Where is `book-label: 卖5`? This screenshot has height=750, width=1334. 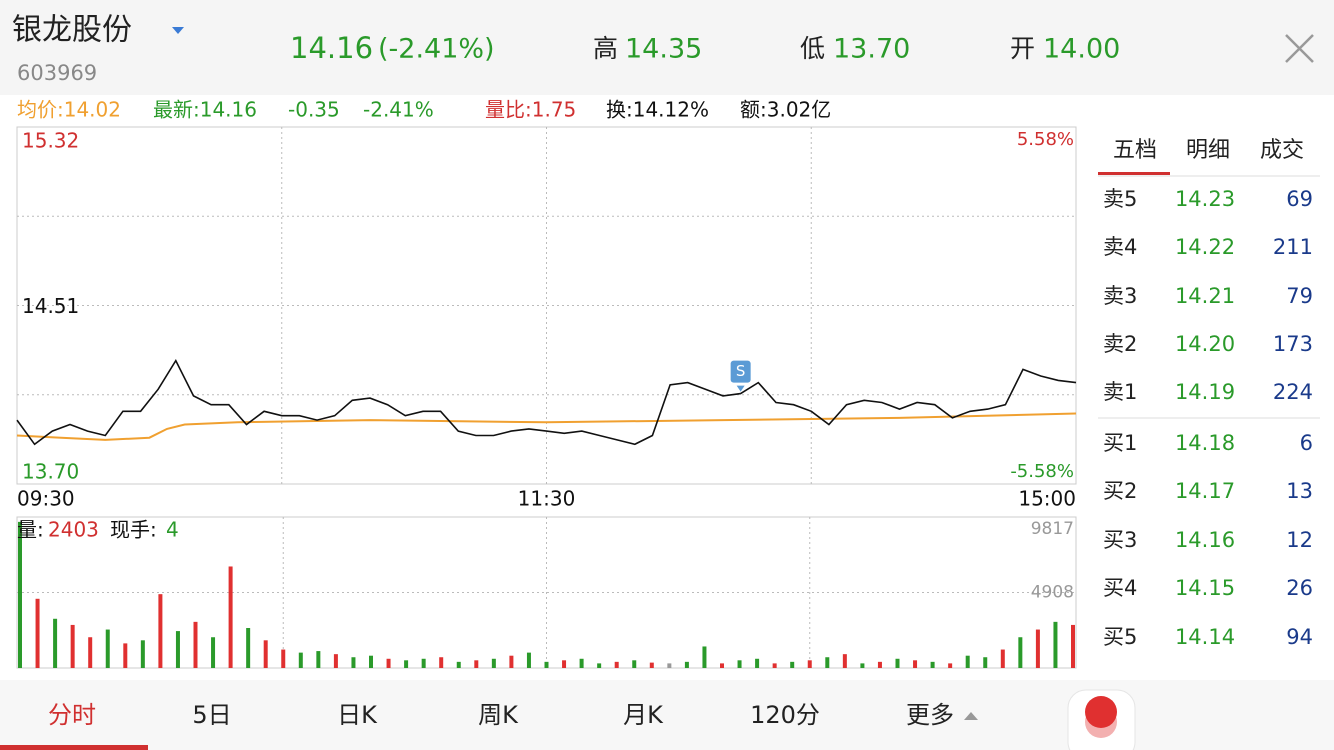 book-label: 卖5 is located at coordinates (1120, 199).